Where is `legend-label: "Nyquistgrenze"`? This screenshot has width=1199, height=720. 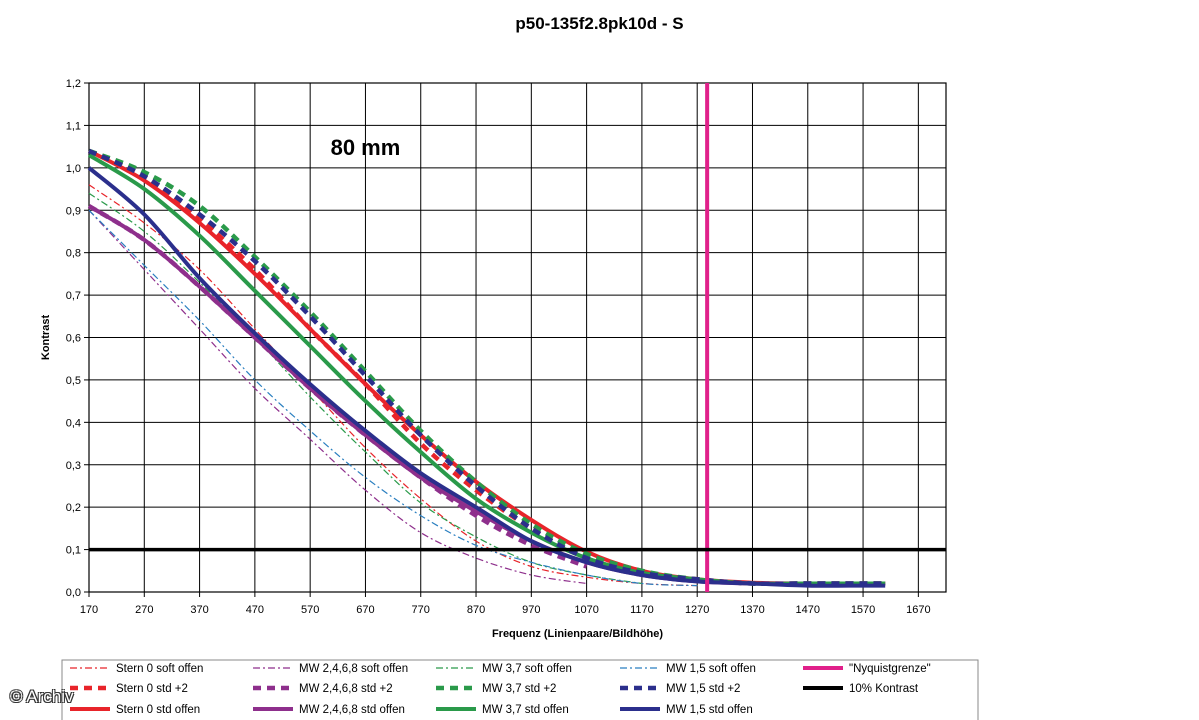 legend-label: "Nyquistgrenze" is located at coordinates (890, 669).